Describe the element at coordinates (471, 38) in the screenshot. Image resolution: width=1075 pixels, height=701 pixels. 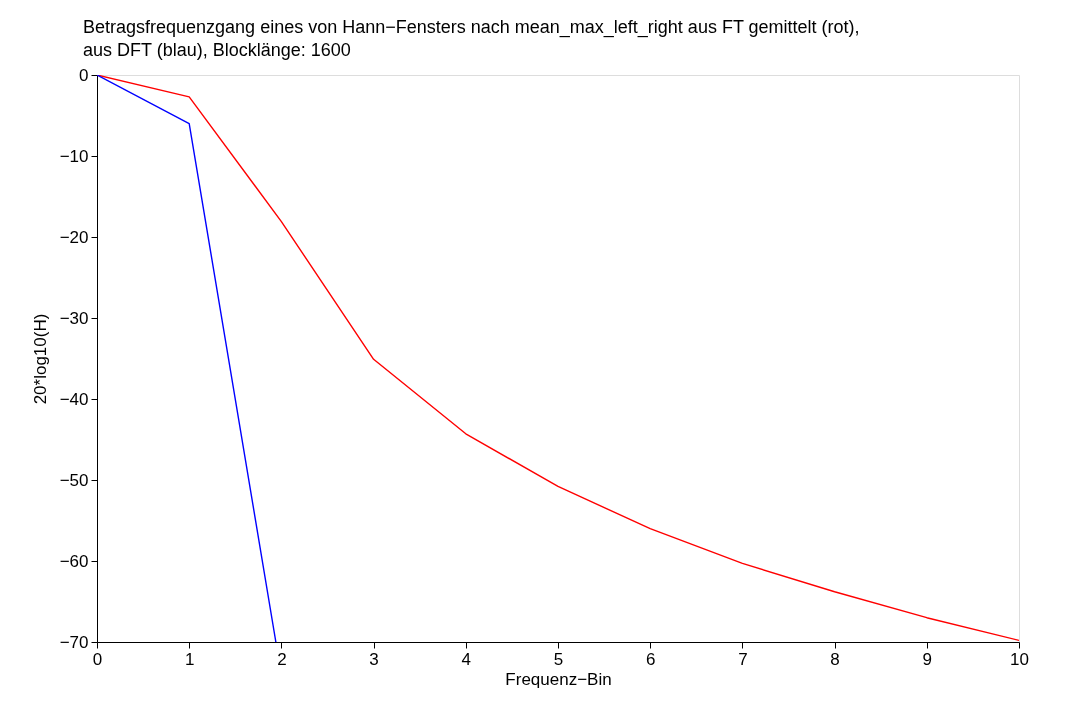
I see `chart-title: Betragsfrequenzgang eines von Hann−Fensters nach mean_max_left_right aus FT gemittelt (rot), aus DFT (blau), Blocklänge: 1600` at that location.